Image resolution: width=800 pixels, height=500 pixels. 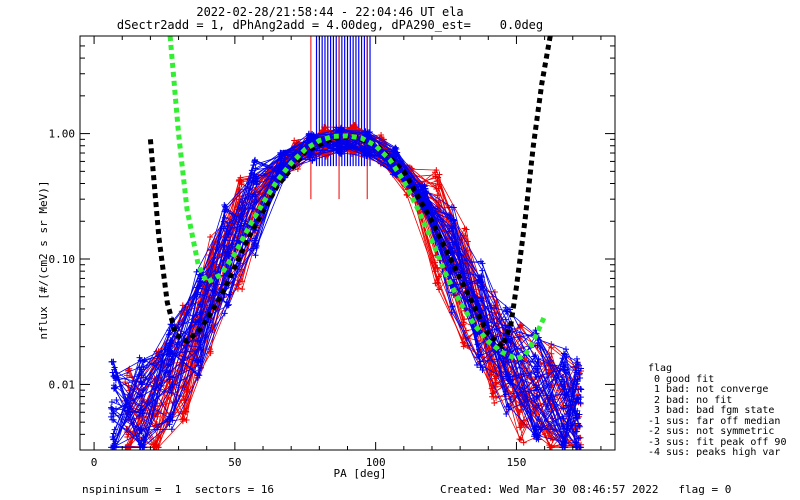 I want to click on legend-item: 0 good fit, so click(x=681, y=379).